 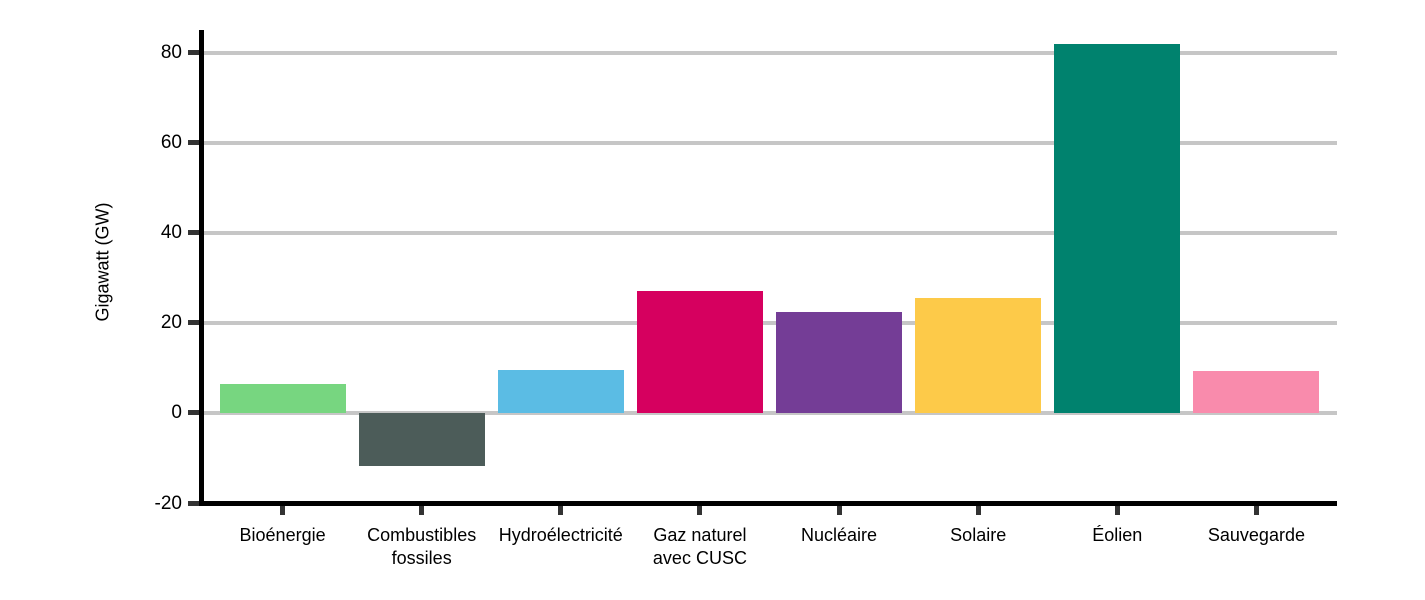 I want to click on x-tick-label-7: Sauvegarde, so click(x=1256, y=535).